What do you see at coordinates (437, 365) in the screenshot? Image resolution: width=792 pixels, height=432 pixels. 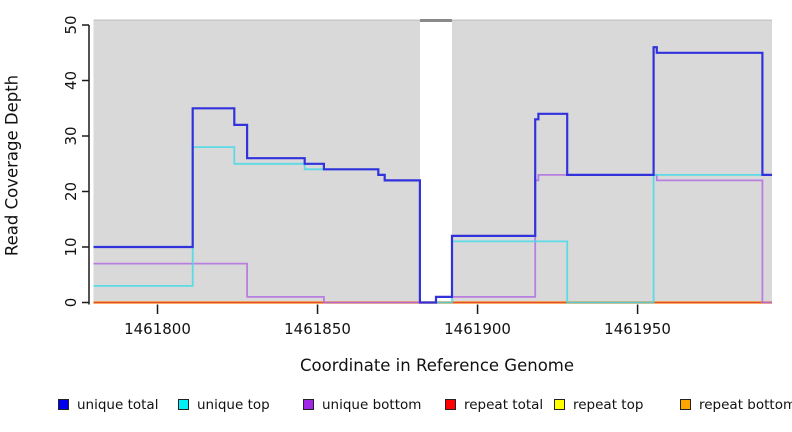 I see `x-axis-title: Coordinate in Reference Genome` at bounding box center [437, 365].